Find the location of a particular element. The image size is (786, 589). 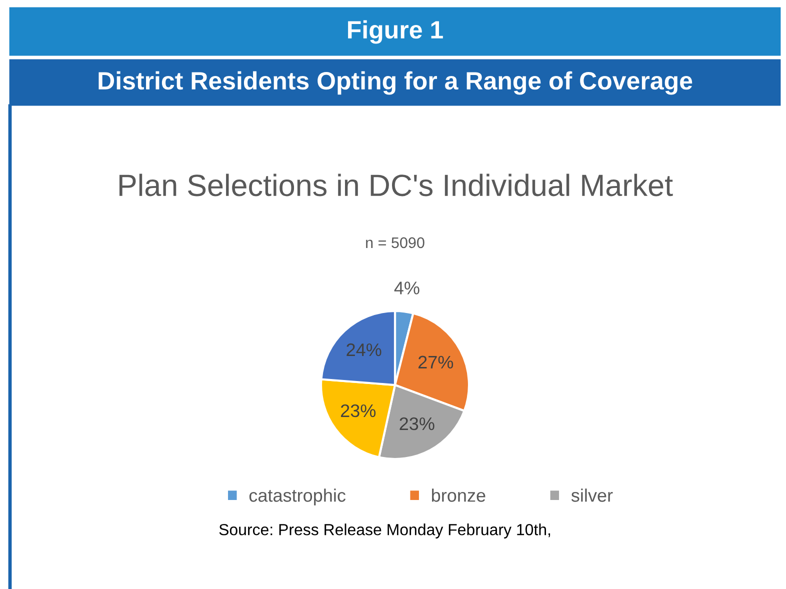

chart-subtitle: n = 5090 is located at coordinates (395, 242).